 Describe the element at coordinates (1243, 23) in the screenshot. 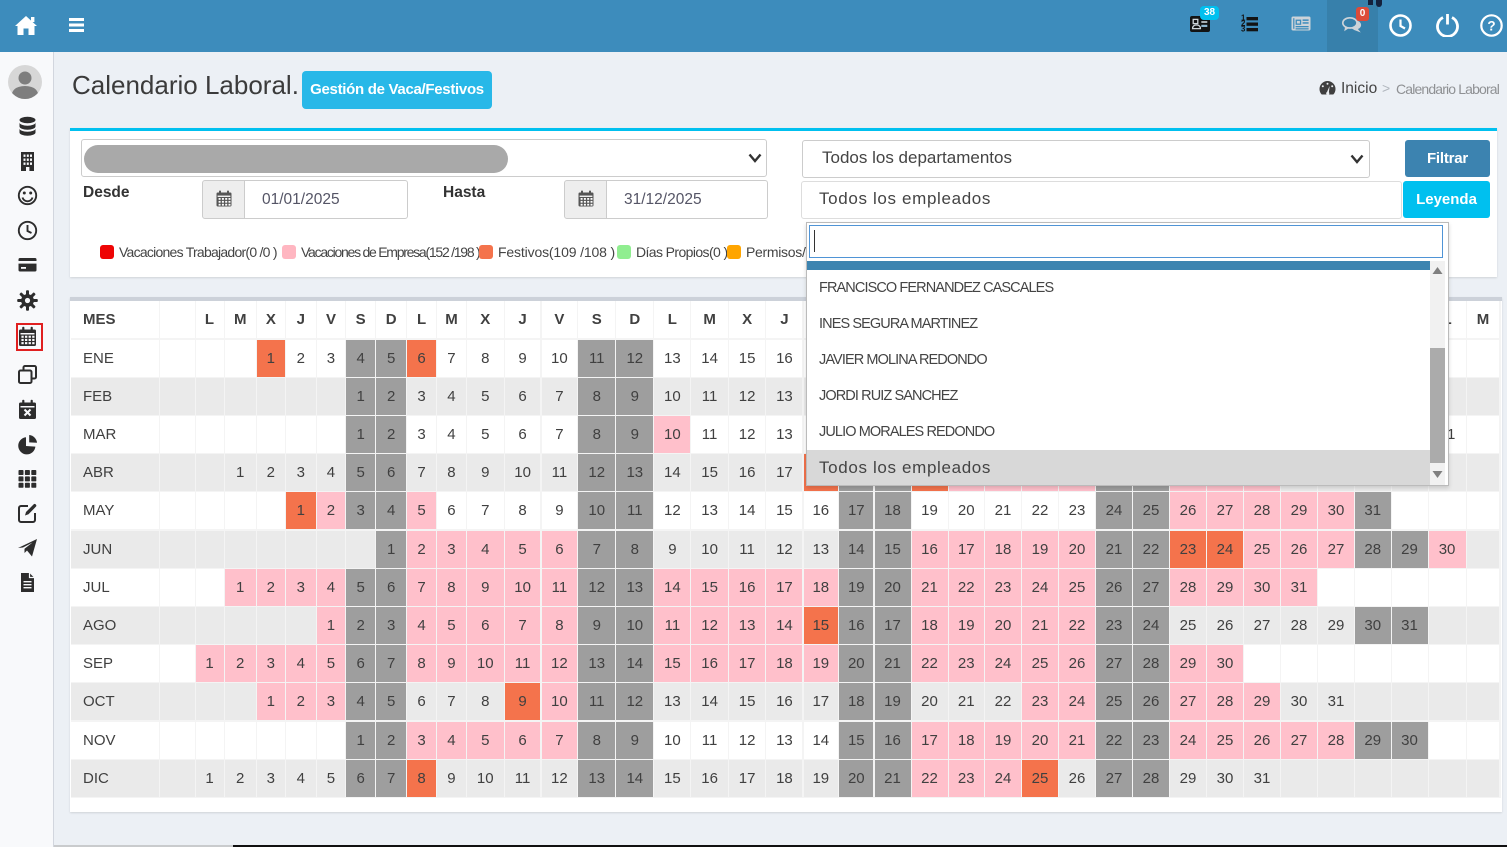

I see `svg-text: 2` at that location.